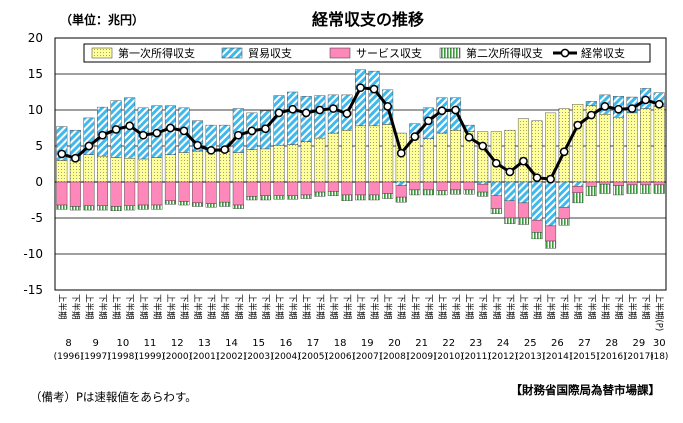 Image resolution: width=683 pixels, height=423 pixels. What do you see at coordinates (612, 357) in the screenshot?
I see `year-sublabel: (2016)` at bounding box center [612, 357].